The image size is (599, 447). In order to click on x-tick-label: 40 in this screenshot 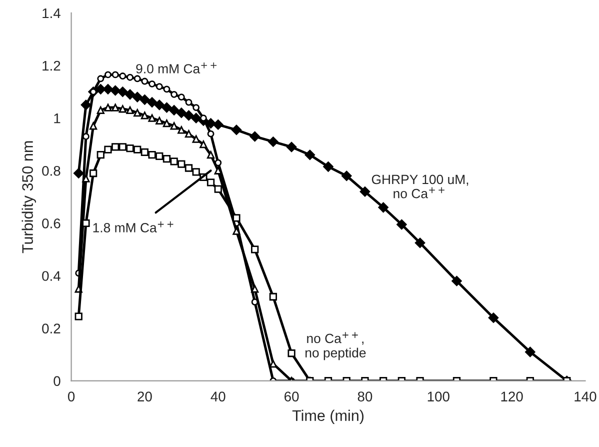, I will do `click(218, 397)`.